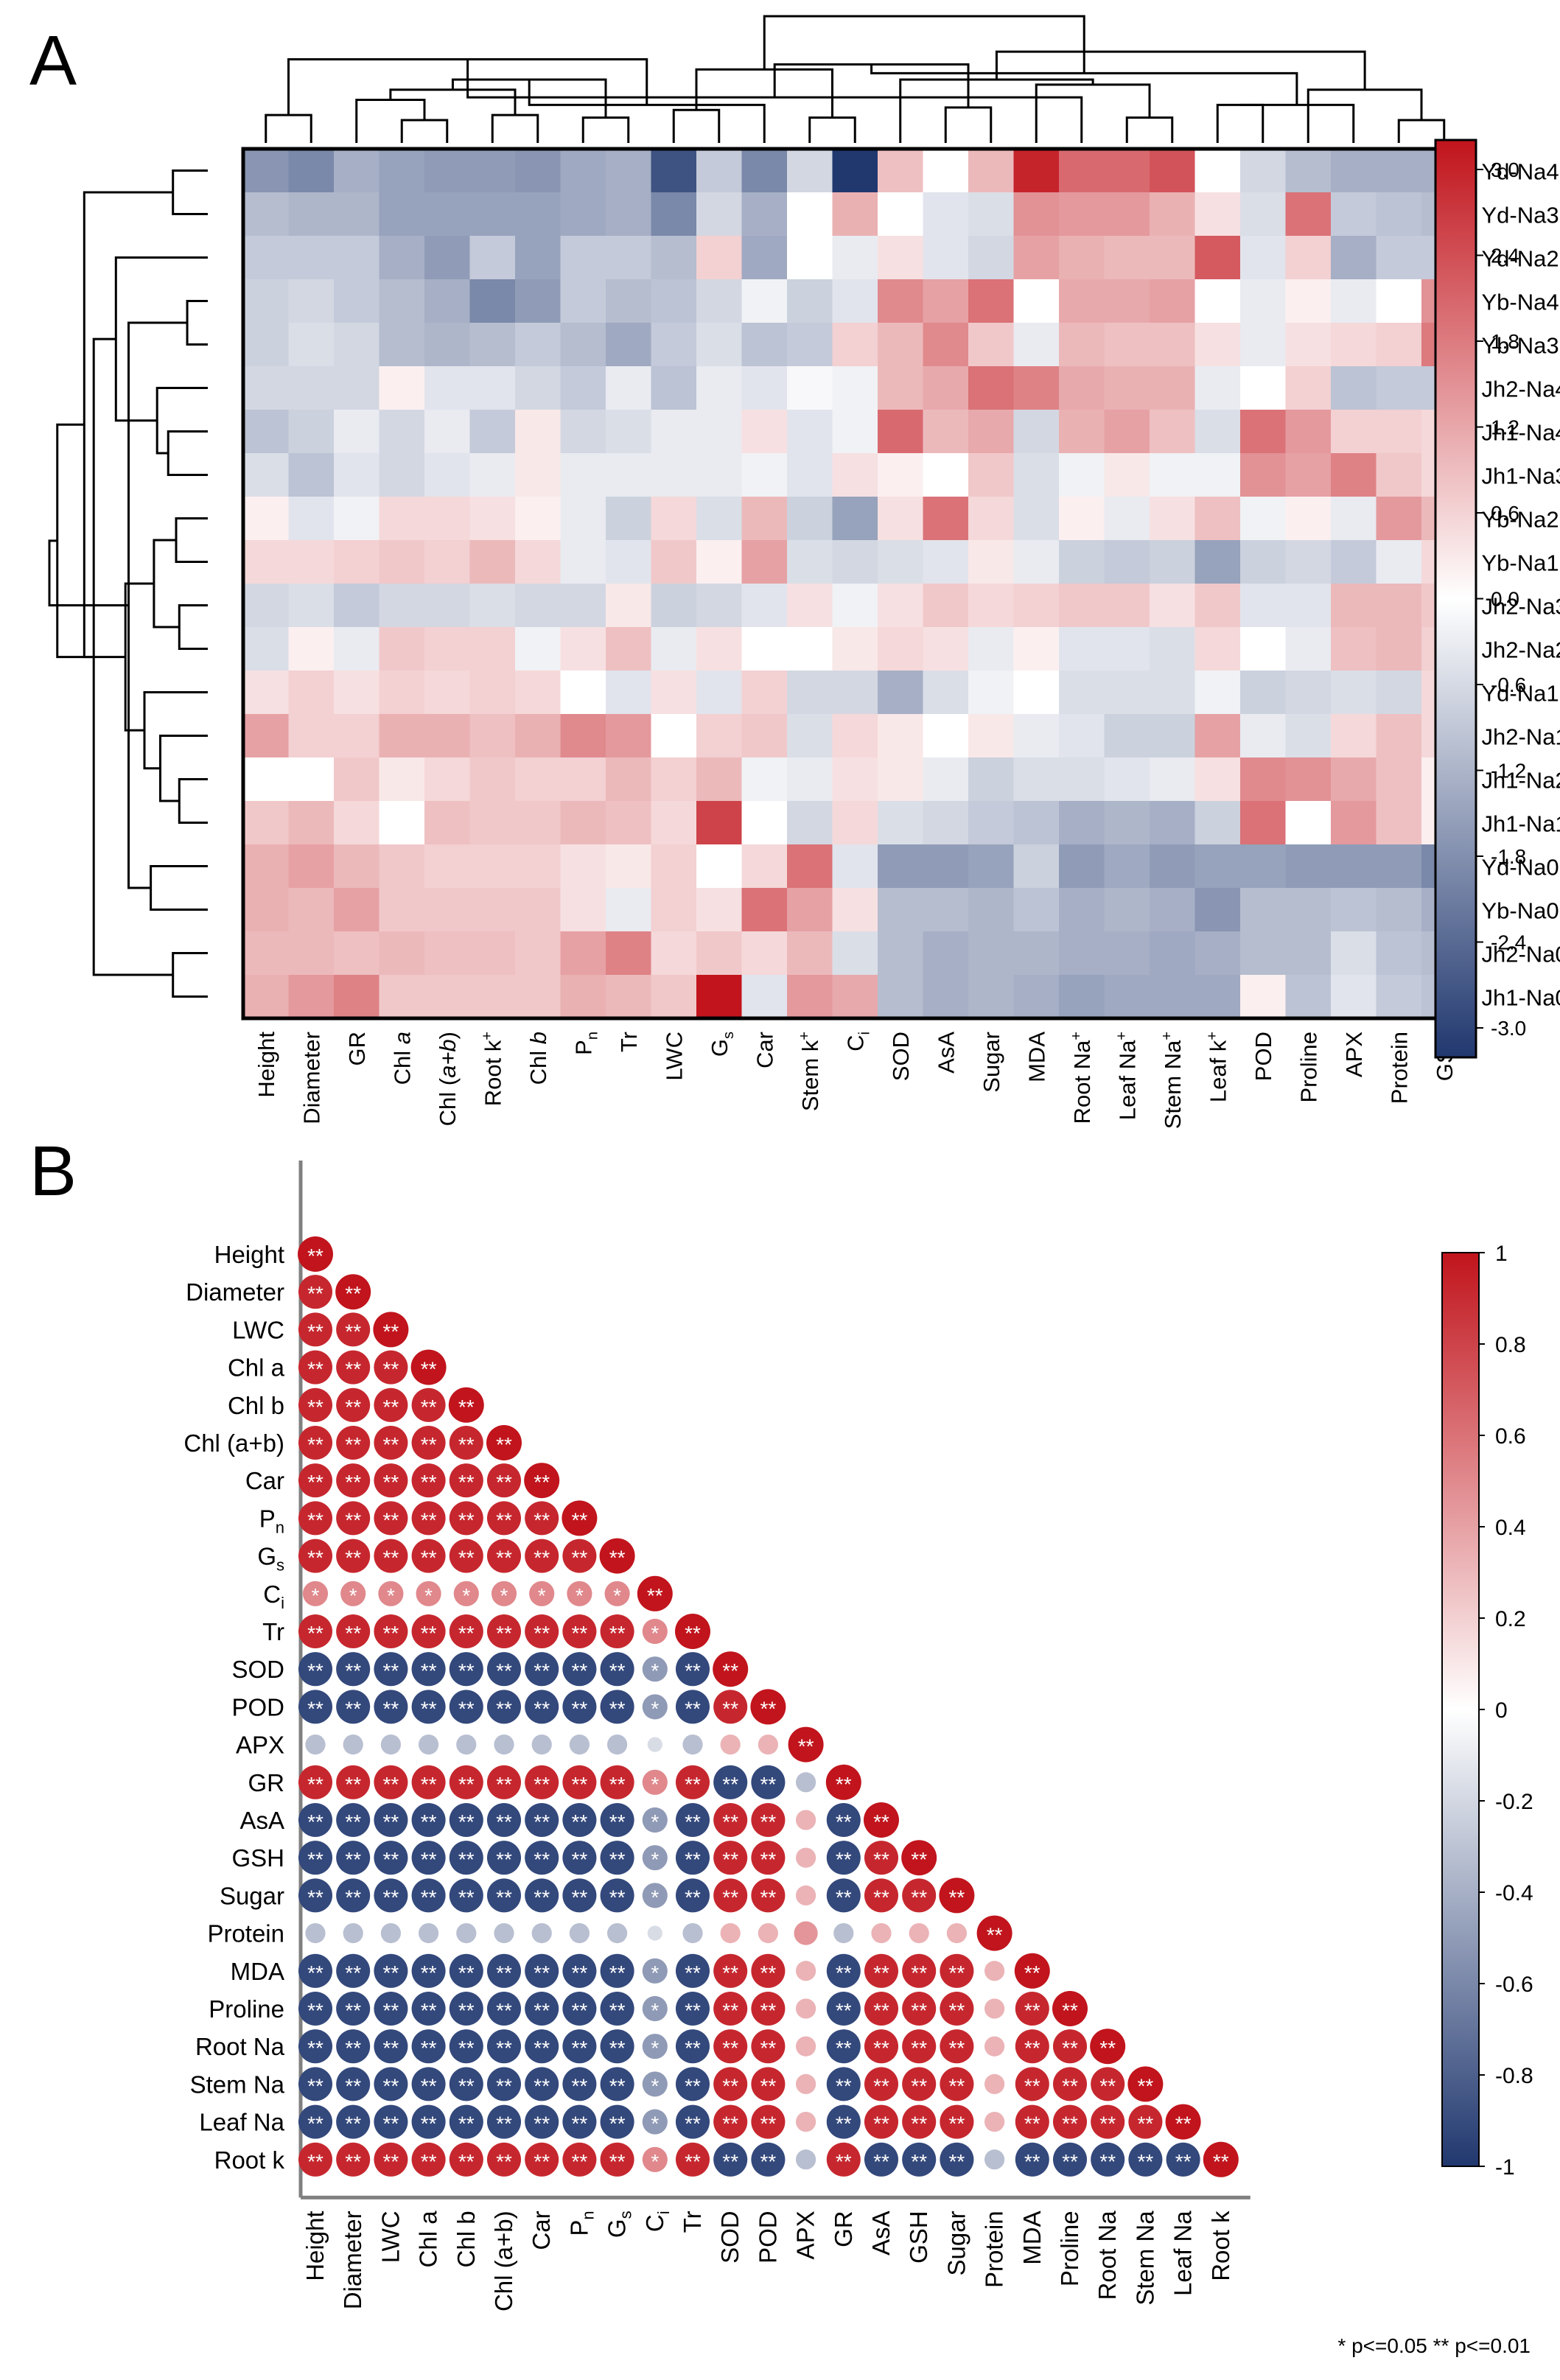 This screenshot has height=2380, width=1560. I want to click on correlation-row-label: Stem Na, so click(237, 2084).